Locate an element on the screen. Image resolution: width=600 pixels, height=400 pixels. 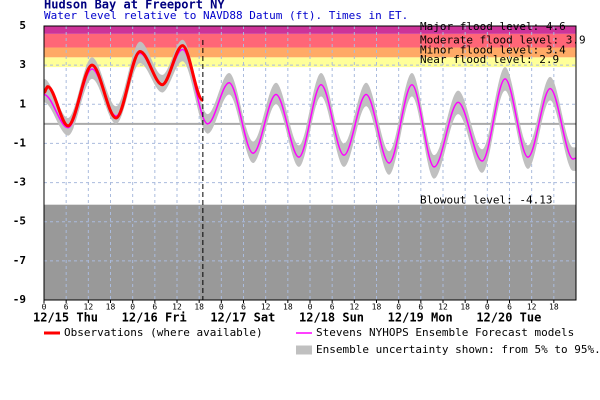
series-line is located at coordinates (124, 86).